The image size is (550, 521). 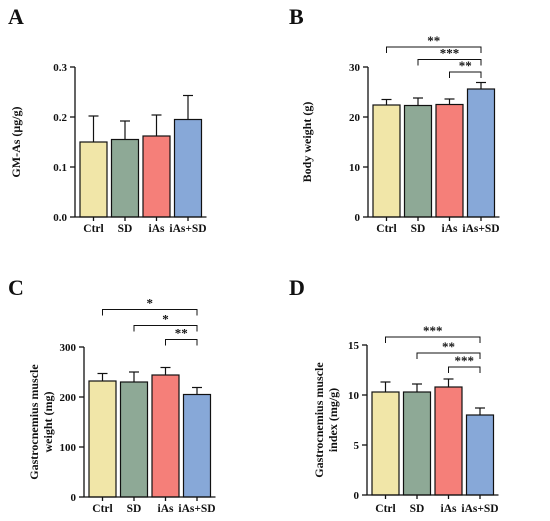 I want to click on y-tick-label: 200, so click(x=68, y=398).